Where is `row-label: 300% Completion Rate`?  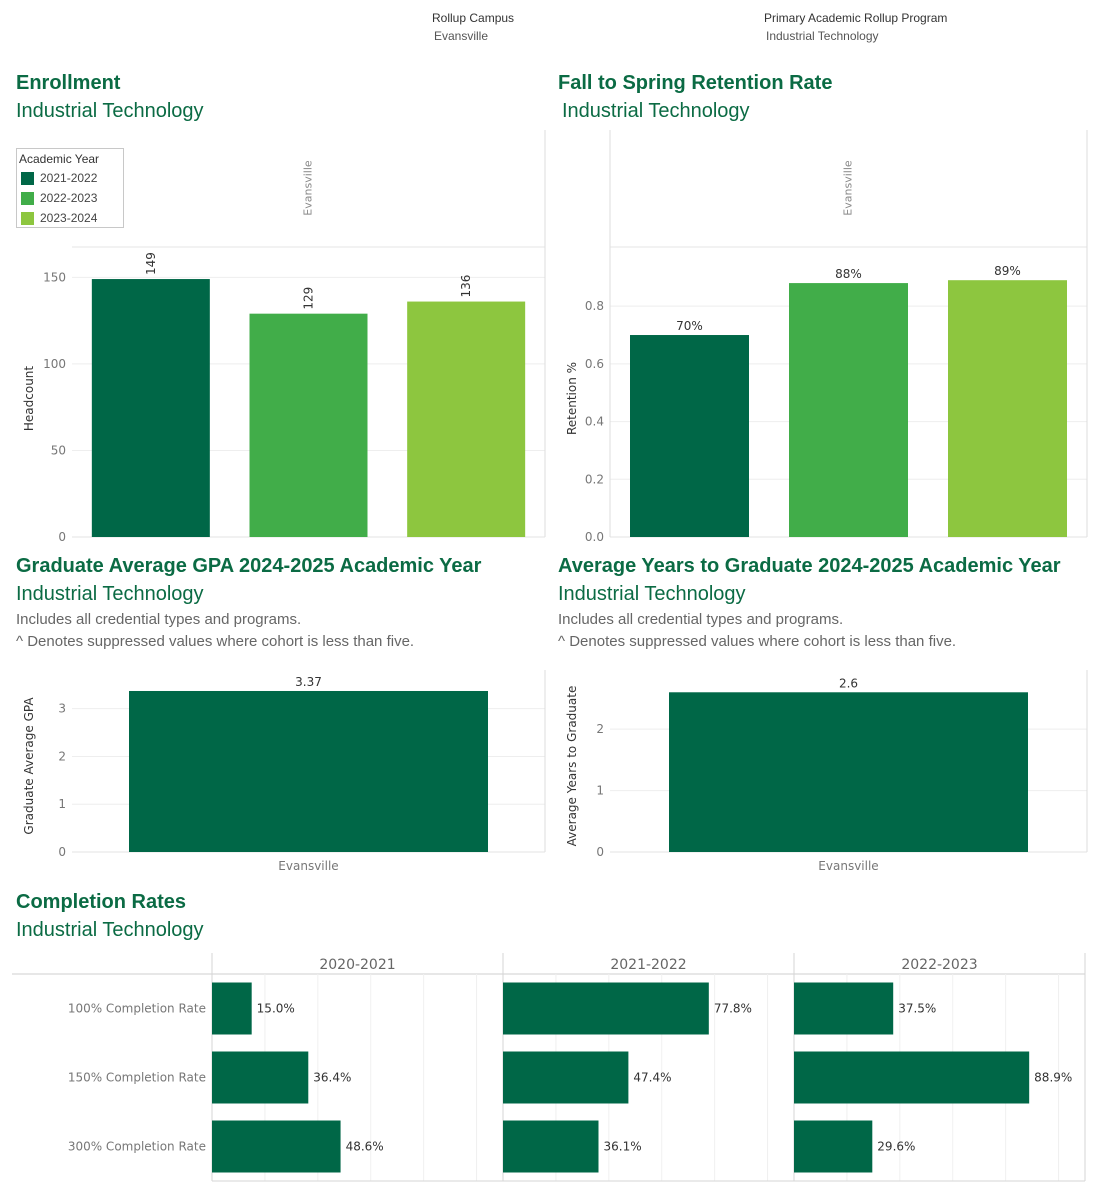
row-label: 300% Completion Rate is located at coordinates (137, 1147).